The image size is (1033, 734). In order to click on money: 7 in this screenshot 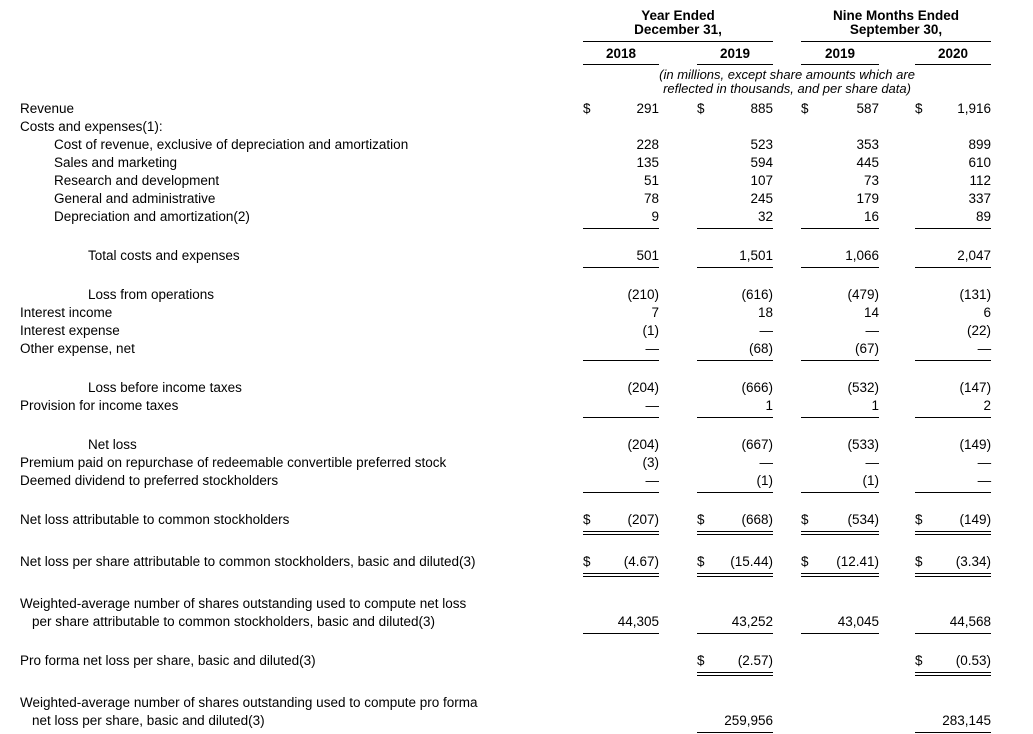, I will do `click(621, 313)`.